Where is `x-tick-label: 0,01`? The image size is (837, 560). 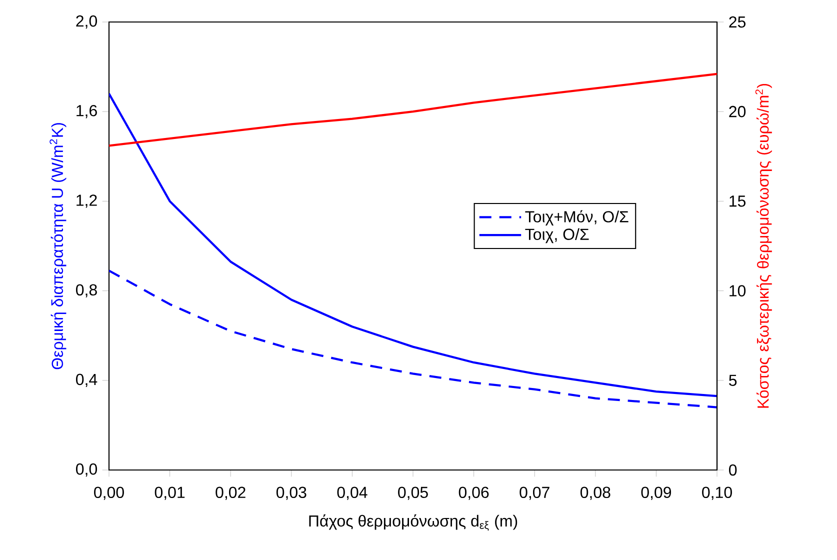 x-tick-label: 0,01 is located at coordinates (169, 493).